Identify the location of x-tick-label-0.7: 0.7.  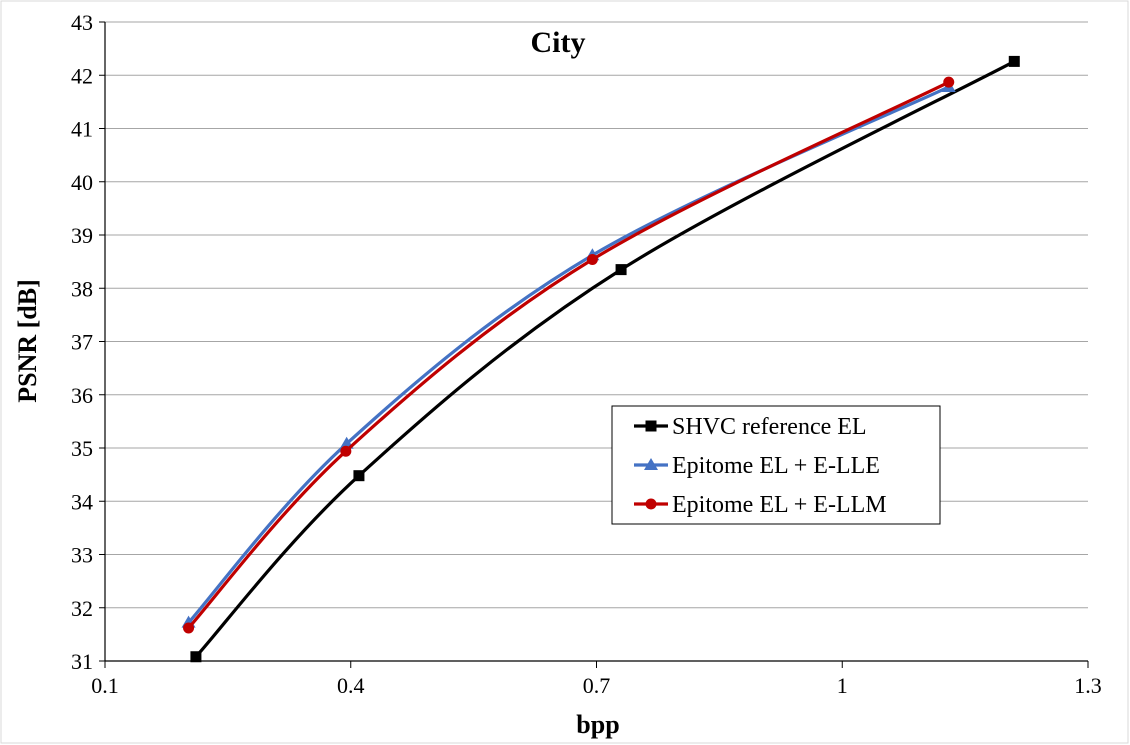
(597, 685).